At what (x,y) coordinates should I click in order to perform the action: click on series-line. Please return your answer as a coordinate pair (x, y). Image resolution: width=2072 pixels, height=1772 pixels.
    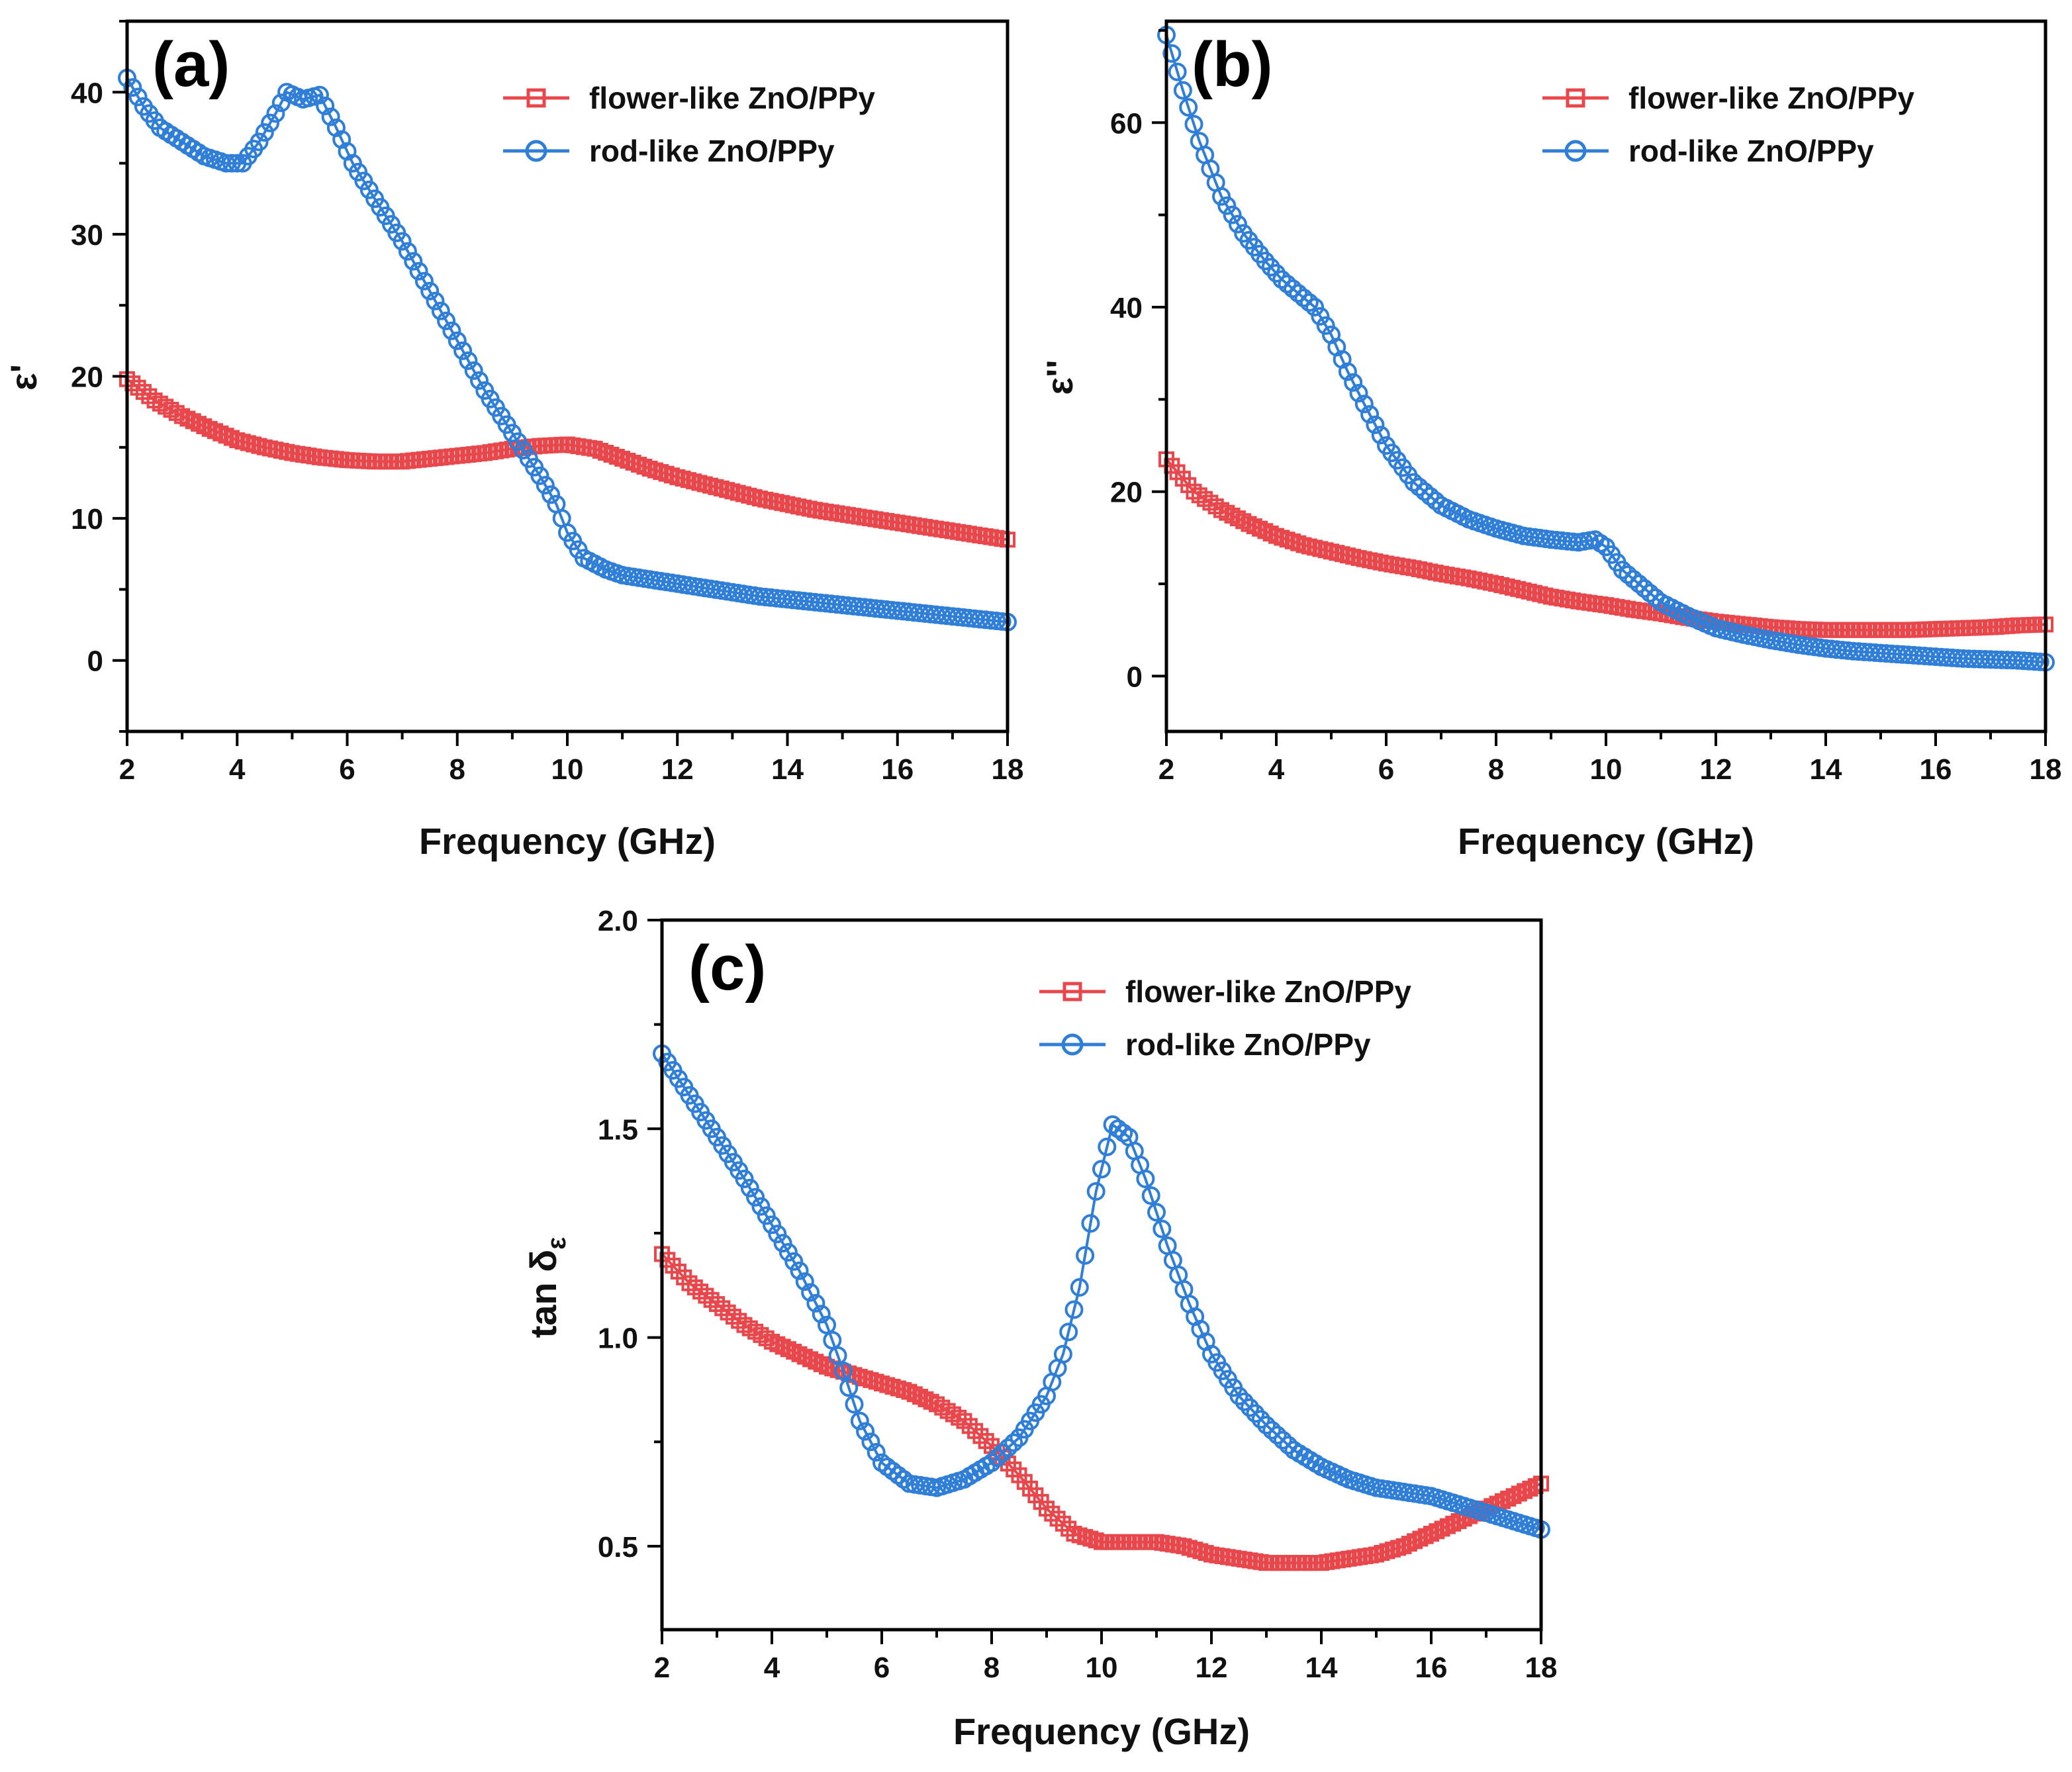
    Looking at the image, I should click on (1101, 1291).